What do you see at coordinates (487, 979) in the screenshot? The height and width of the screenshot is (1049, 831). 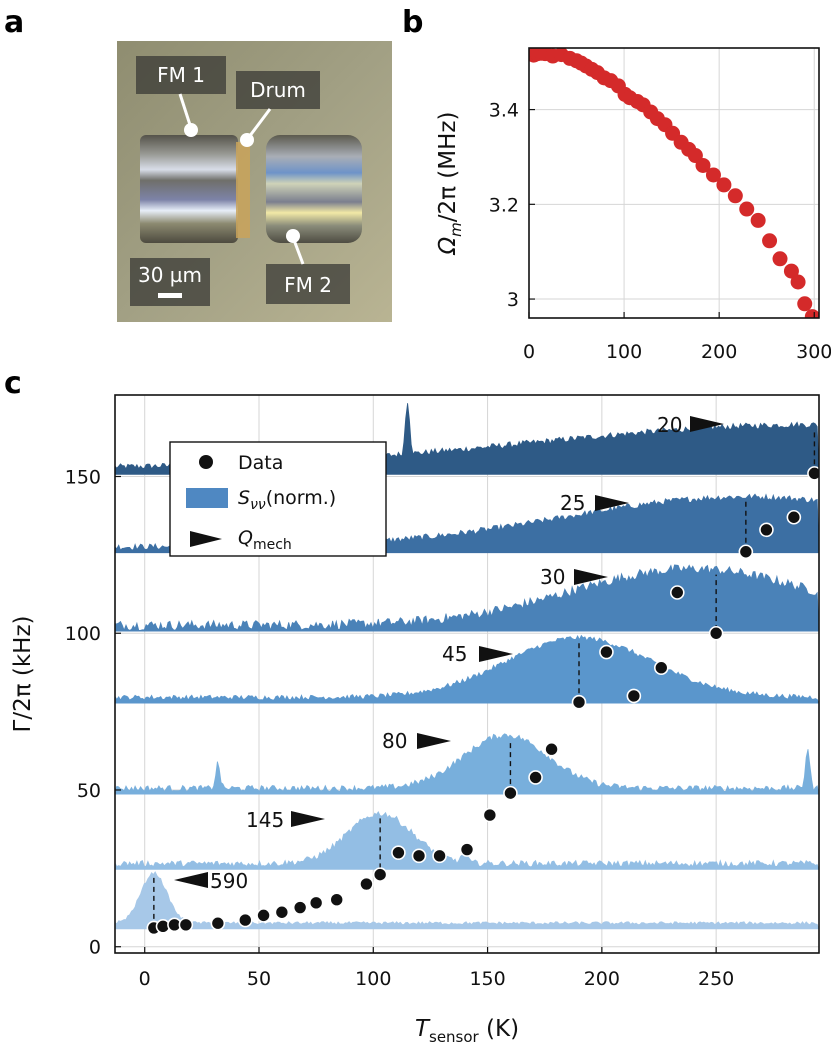 I see `c-xtick-label: 150` at bounding box center [487, 979].